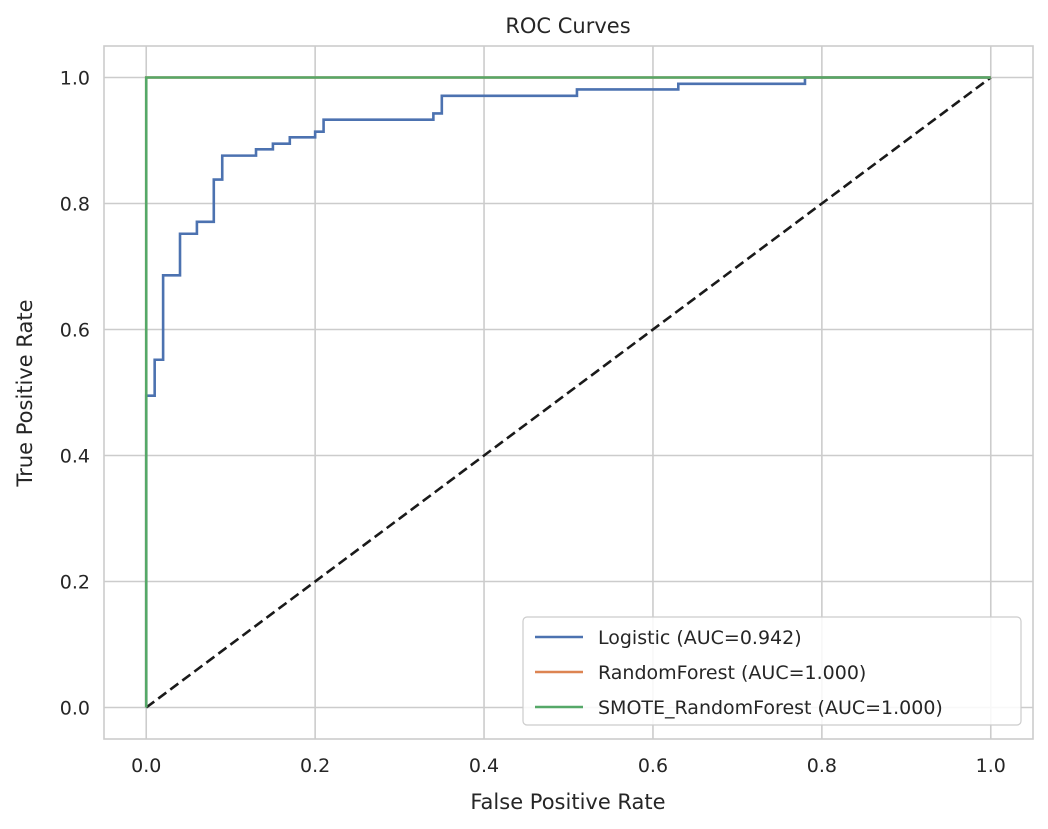 The height and width of the screenshot is (829, 1048). I want to click on x-tick-labels: 0.0 0.2 0.4 0.6 0.8 1.0, so click(568, 766).